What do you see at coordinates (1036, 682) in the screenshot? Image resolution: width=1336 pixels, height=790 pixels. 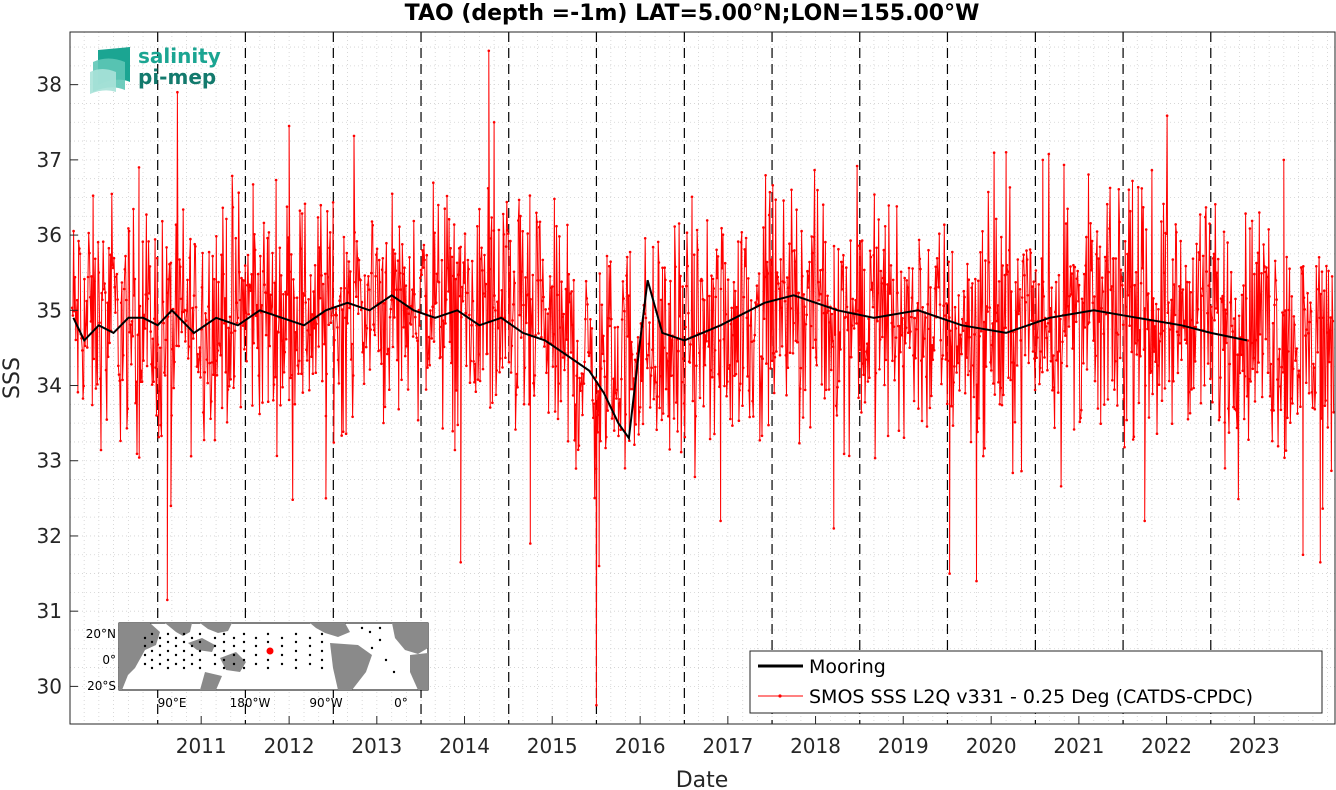 I see `legend-box` at bounding box center [1036, 682].